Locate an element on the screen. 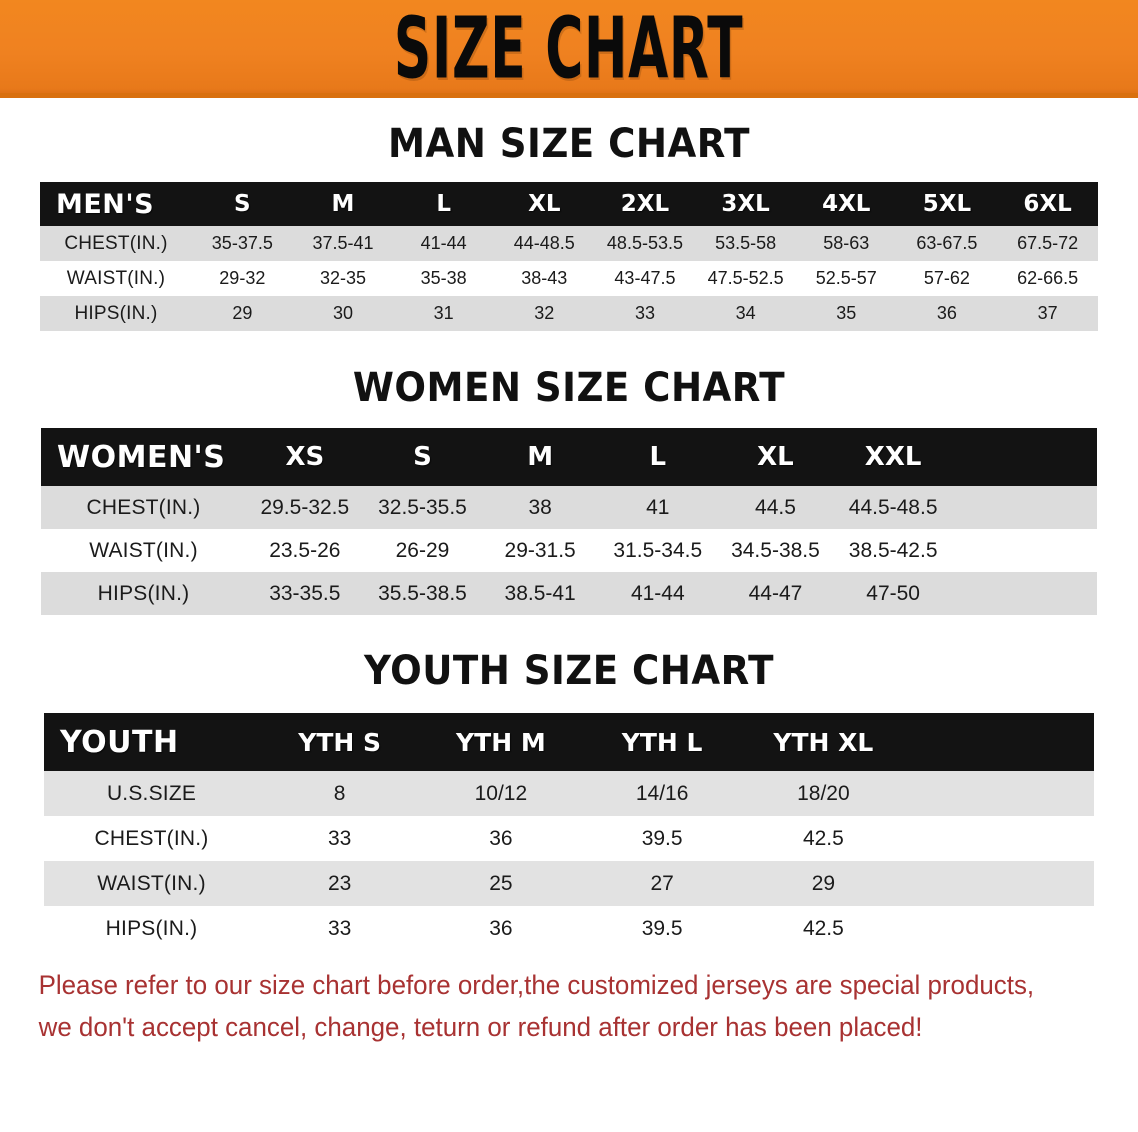  women-chest-l: 41 is located at coordinates (658, 507).